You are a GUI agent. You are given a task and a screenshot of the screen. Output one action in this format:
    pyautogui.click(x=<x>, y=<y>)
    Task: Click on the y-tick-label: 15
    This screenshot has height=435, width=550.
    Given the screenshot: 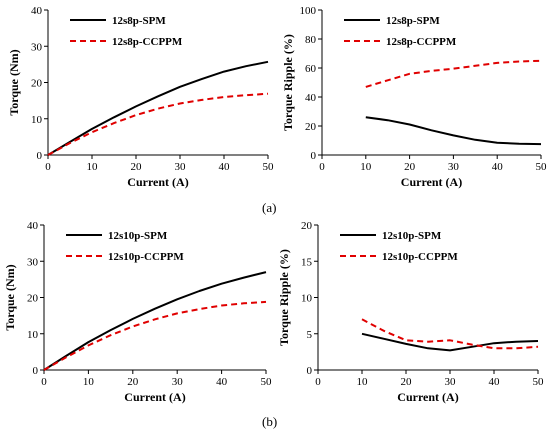 What is the action you would take?
    pyautogui.click(x=307, y=262)
    